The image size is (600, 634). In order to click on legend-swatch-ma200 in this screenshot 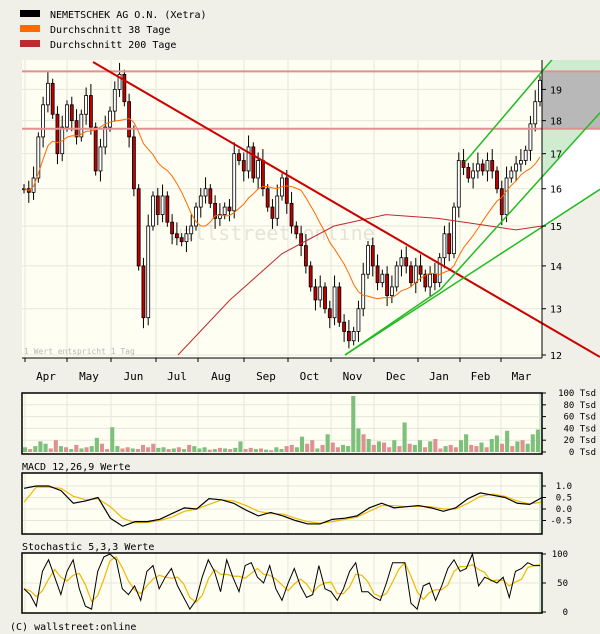, I will do `click(30, 43)`.